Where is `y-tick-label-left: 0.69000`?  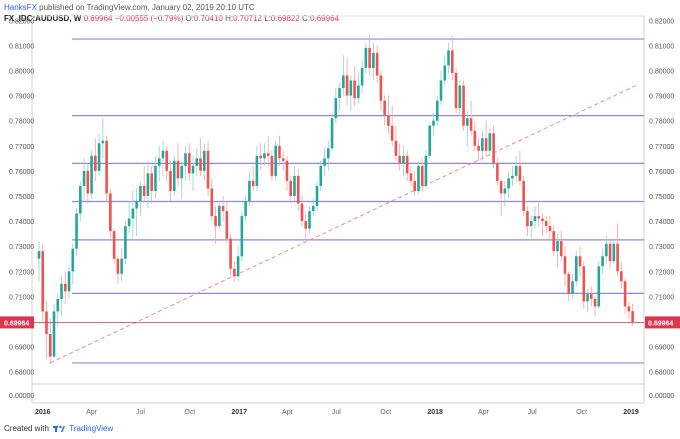
y-tick-label-left: 0.69000 is located at coordinates (21, 348).